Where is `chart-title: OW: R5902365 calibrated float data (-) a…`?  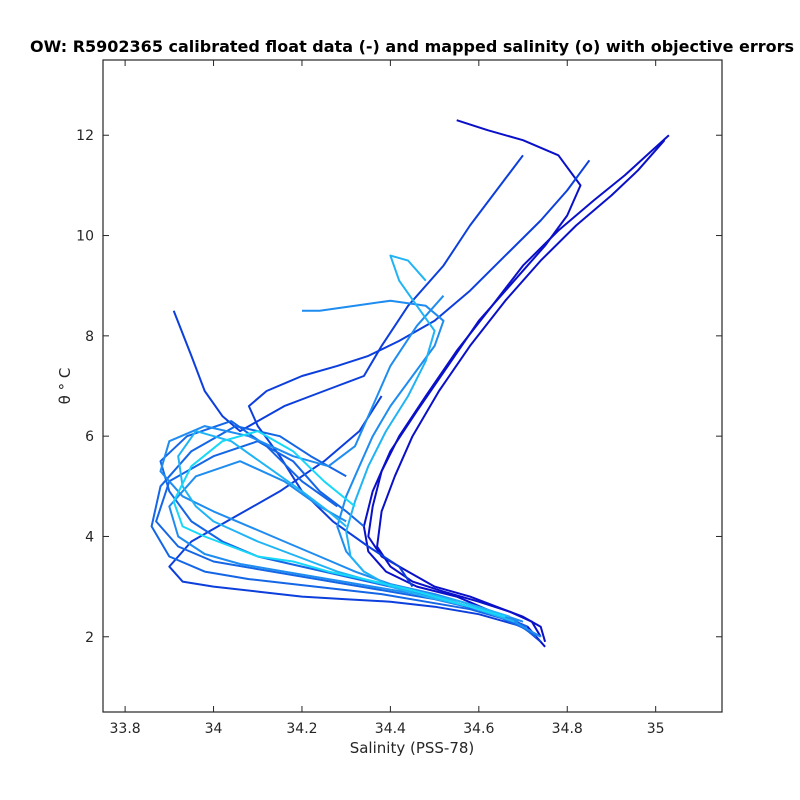 chart-title: OW: R5902365 calibrated float data (-) a… is located at coordinates (412, 46).